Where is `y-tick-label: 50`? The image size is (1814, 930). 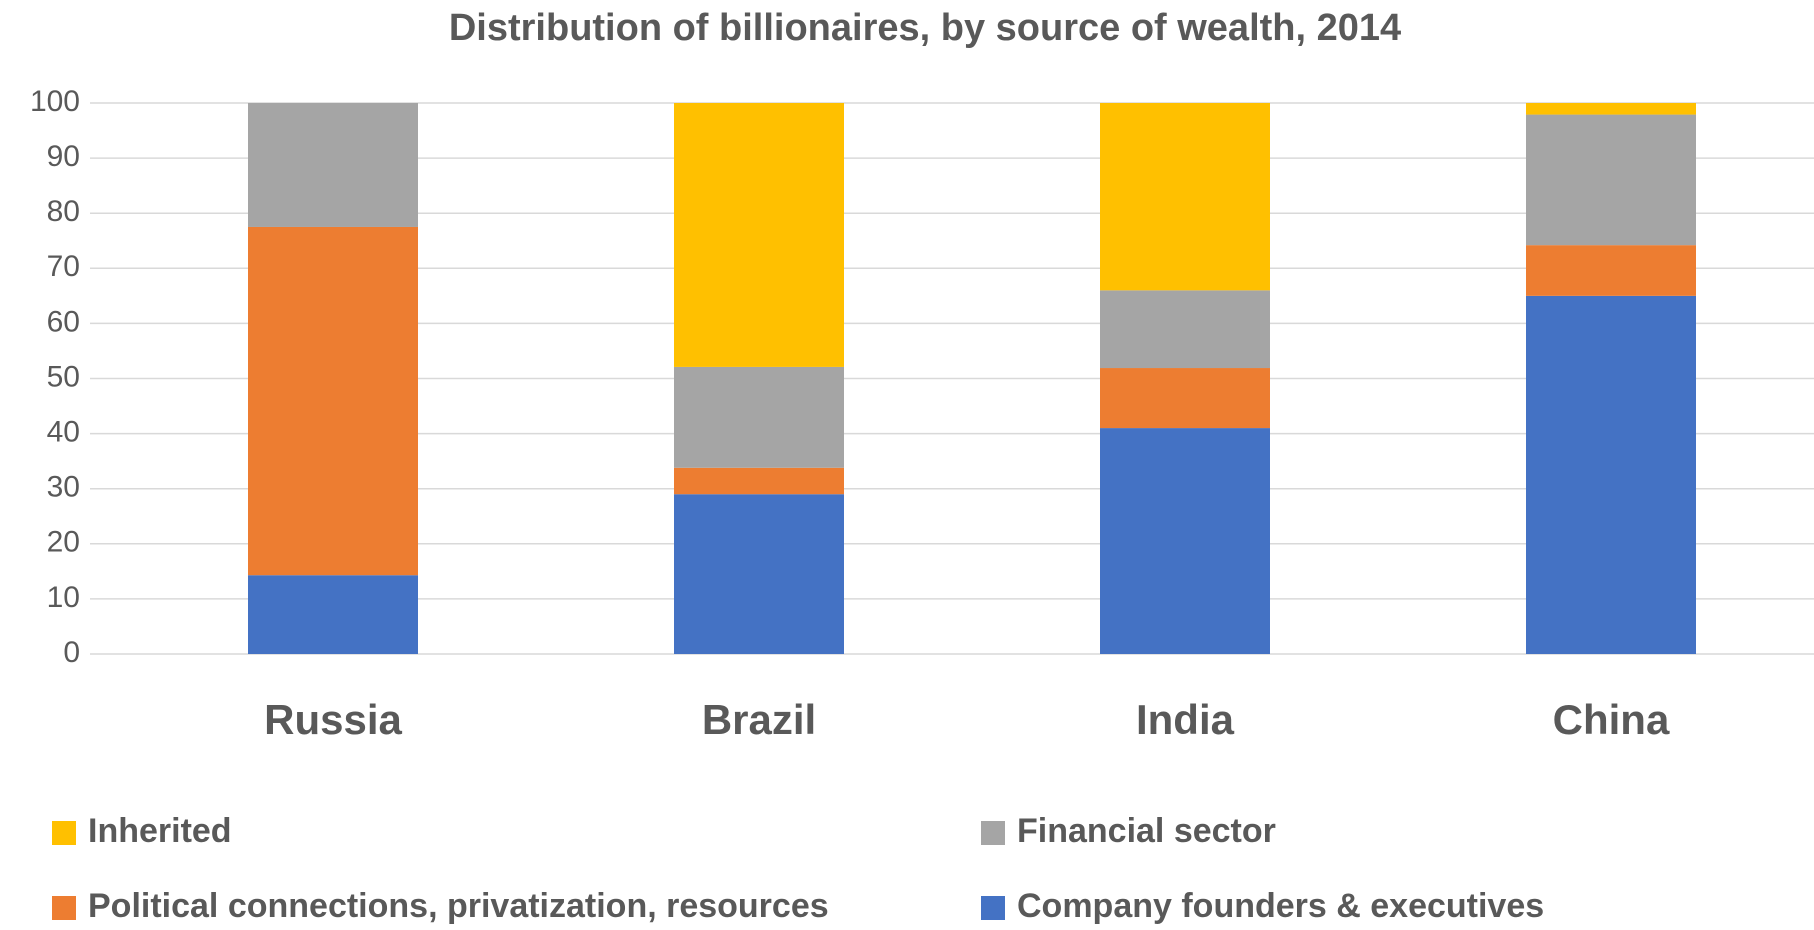 y-tick-label: 50 is located at coordinates (63, 376).